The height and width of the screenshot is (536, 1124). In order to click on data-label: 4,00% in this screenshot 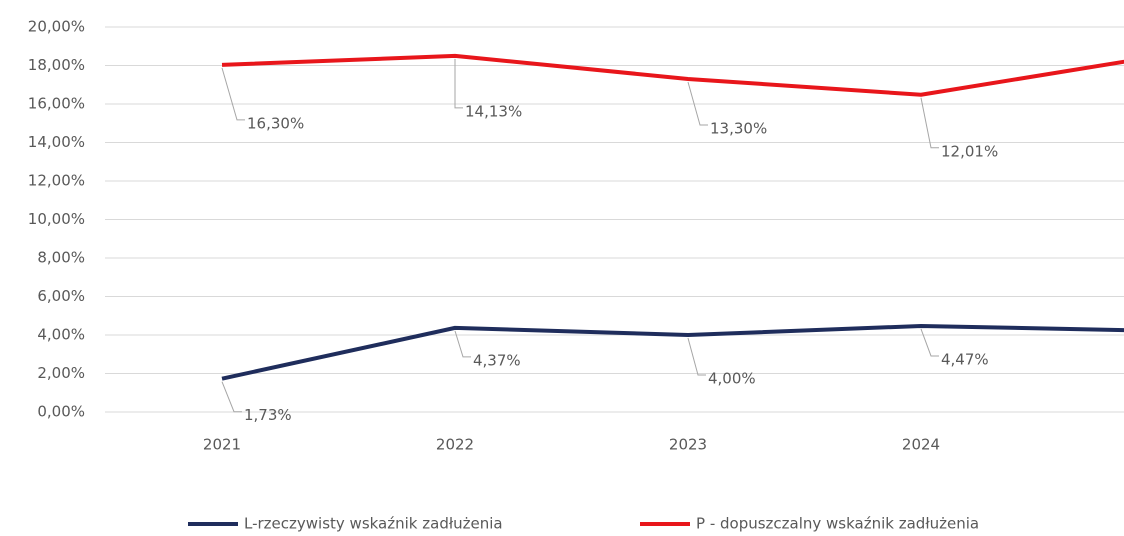, I will do `click(732, 379)`.